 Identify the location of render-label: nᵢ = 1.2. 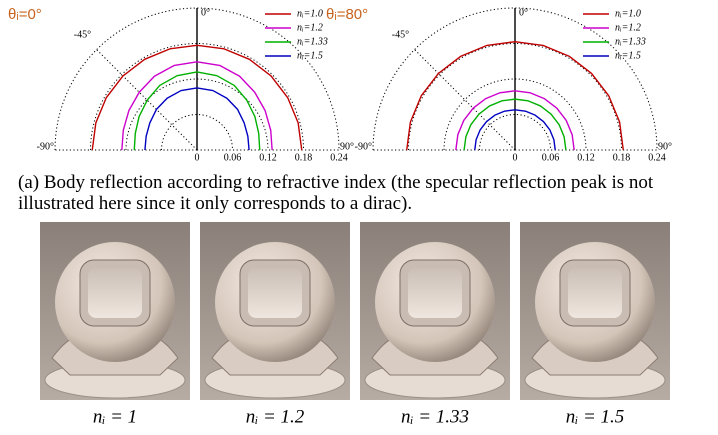
(275, 416).